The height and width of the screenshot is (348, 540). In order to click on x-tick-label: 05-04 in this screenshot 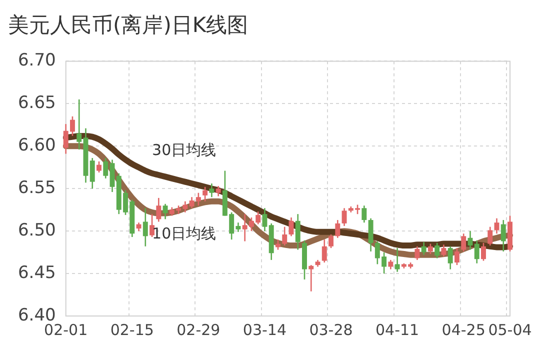, I will do `click(510, 329)`.